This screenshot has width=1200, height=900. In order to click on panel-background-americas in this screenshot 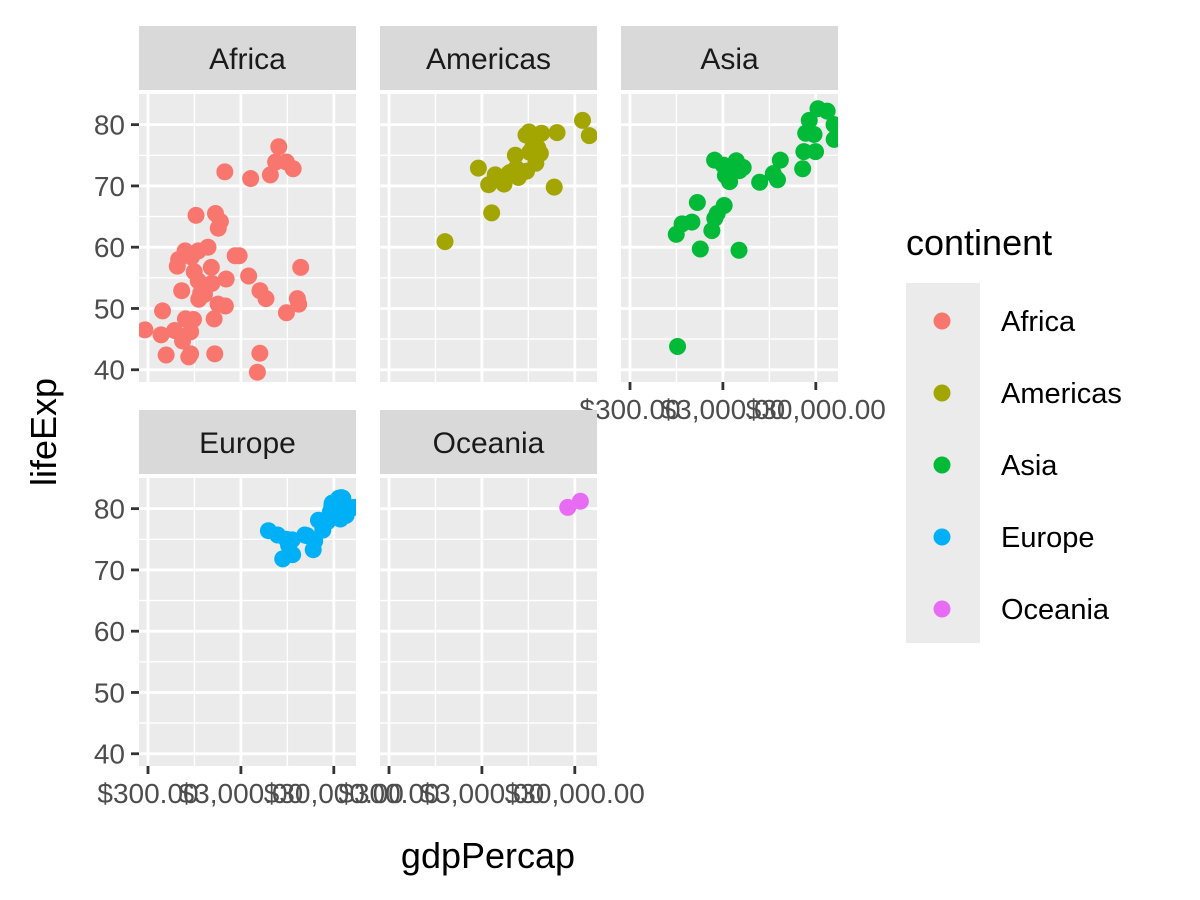, I will do `click(488, 238)`.